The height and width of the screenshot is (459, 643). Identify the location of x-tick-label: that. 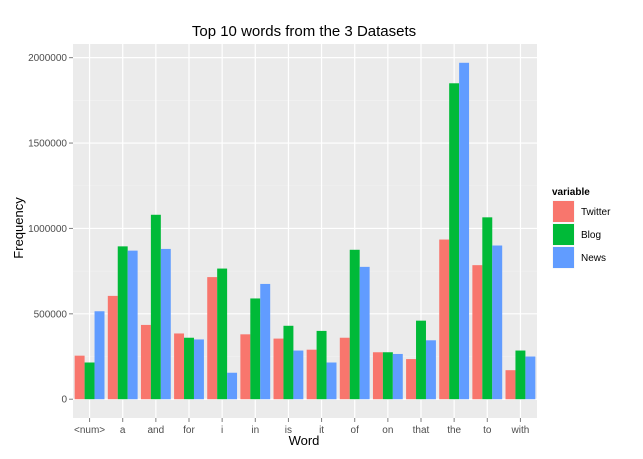
(421, 430).